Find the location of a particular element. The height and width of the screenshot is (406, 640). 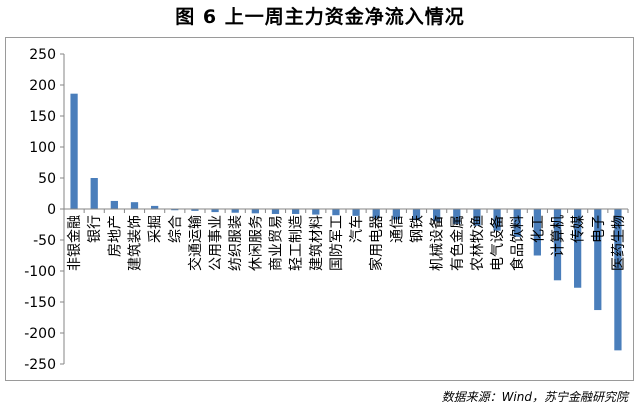

bar-银行 is located at coordinates (94, 193).